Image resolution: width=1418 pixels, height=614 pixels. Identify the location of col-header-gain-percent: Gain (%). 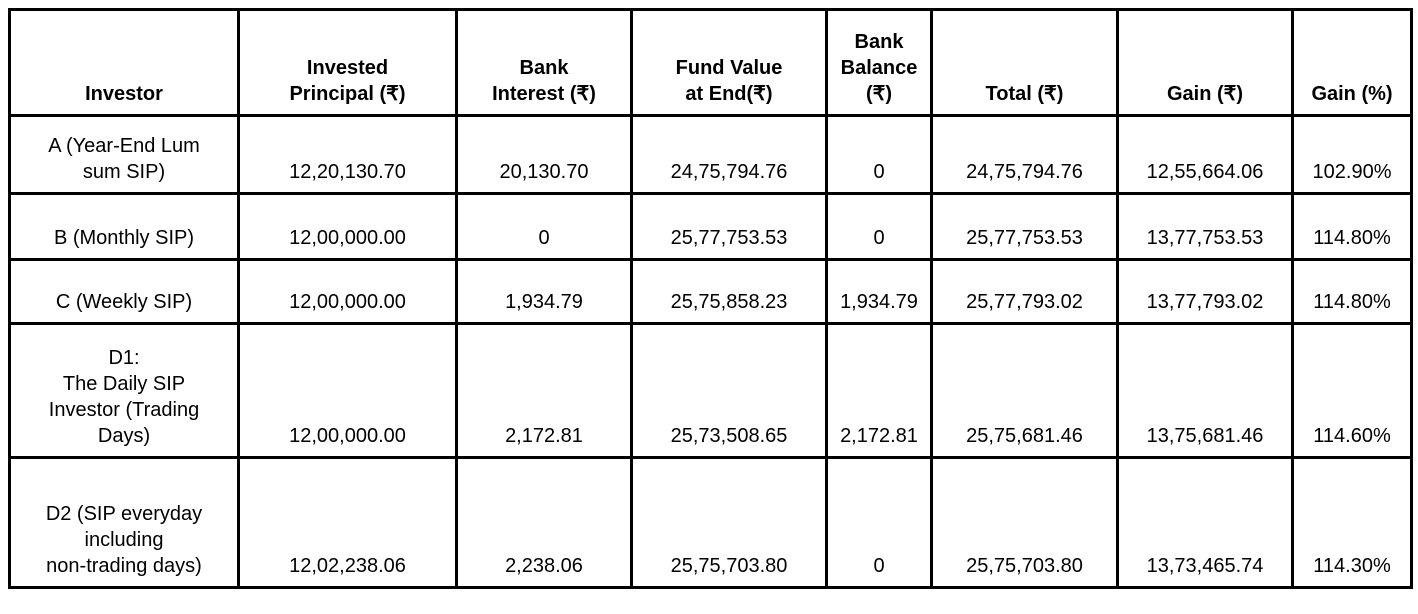
(1352, 62).